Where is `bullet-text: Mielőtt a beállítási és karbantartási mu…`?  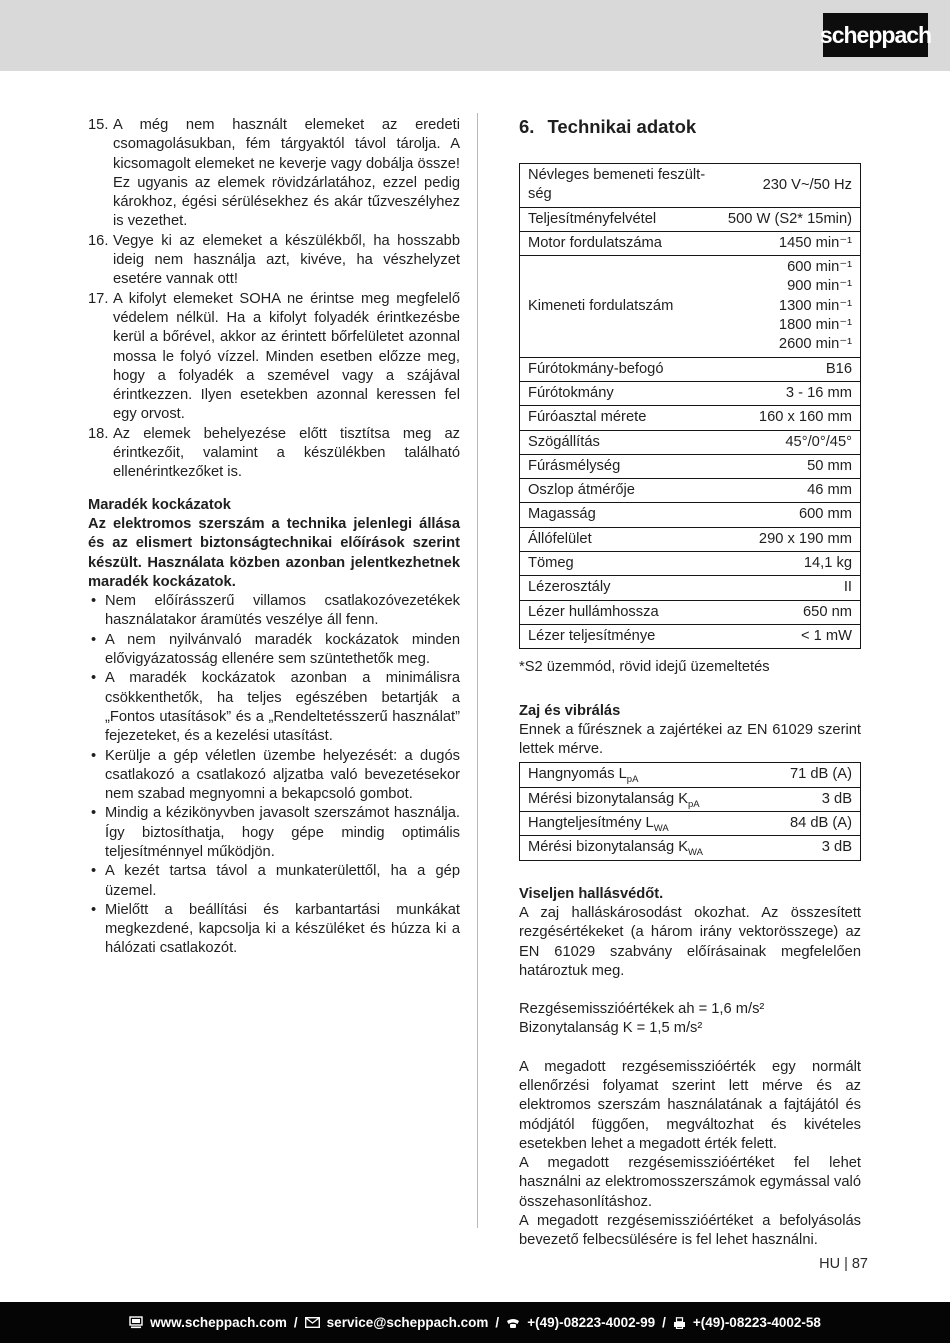 bullet-text: Mielőtt a beállítási és karbantartási mu… is located at coordinates (282, 929).